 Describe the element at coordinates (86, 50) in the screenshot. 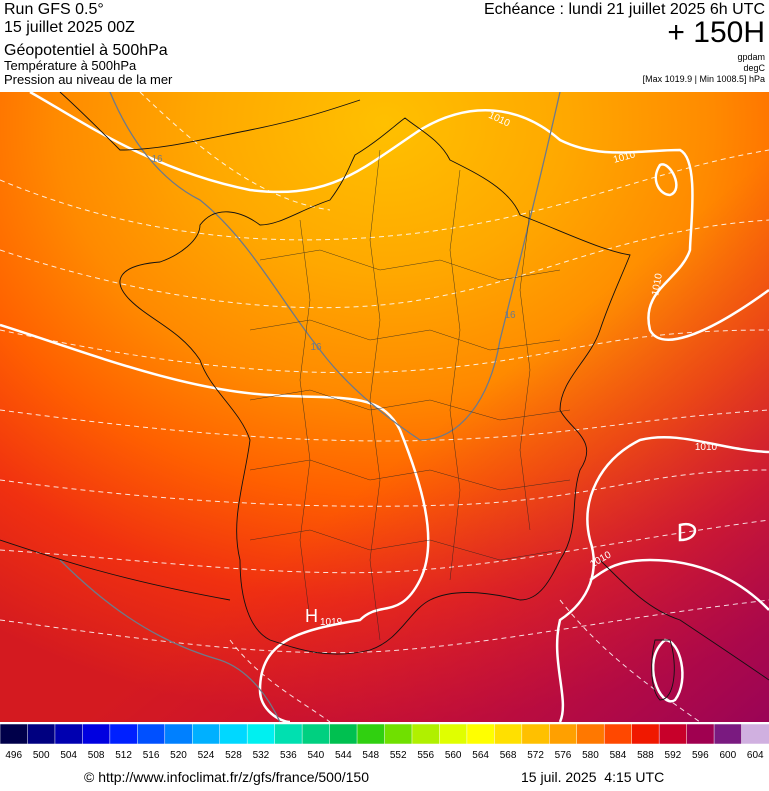

I see `header-line: Géopotentiel à 500hPa` at that location.